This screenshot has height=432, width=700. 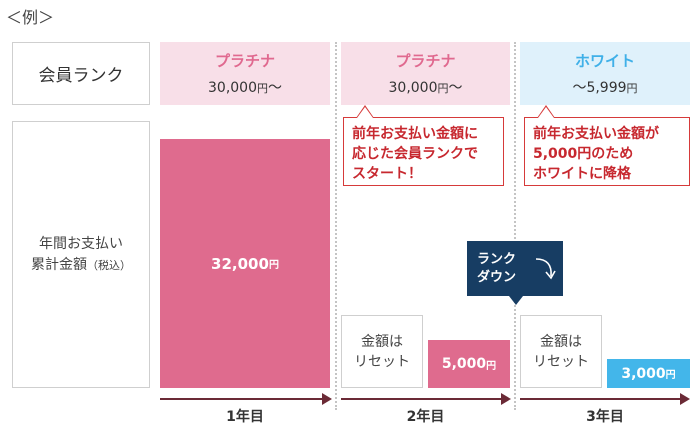 I want to click on total-label-line2: 累計金額, so click(x=59, y=264).